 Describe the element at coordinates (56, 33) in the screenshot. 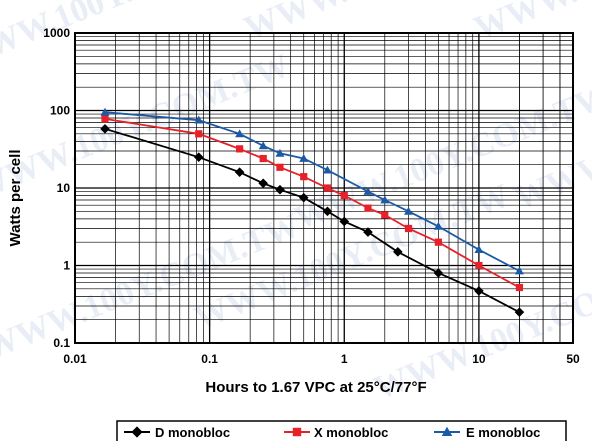

I see `y-tick-label: 1000` at that location.